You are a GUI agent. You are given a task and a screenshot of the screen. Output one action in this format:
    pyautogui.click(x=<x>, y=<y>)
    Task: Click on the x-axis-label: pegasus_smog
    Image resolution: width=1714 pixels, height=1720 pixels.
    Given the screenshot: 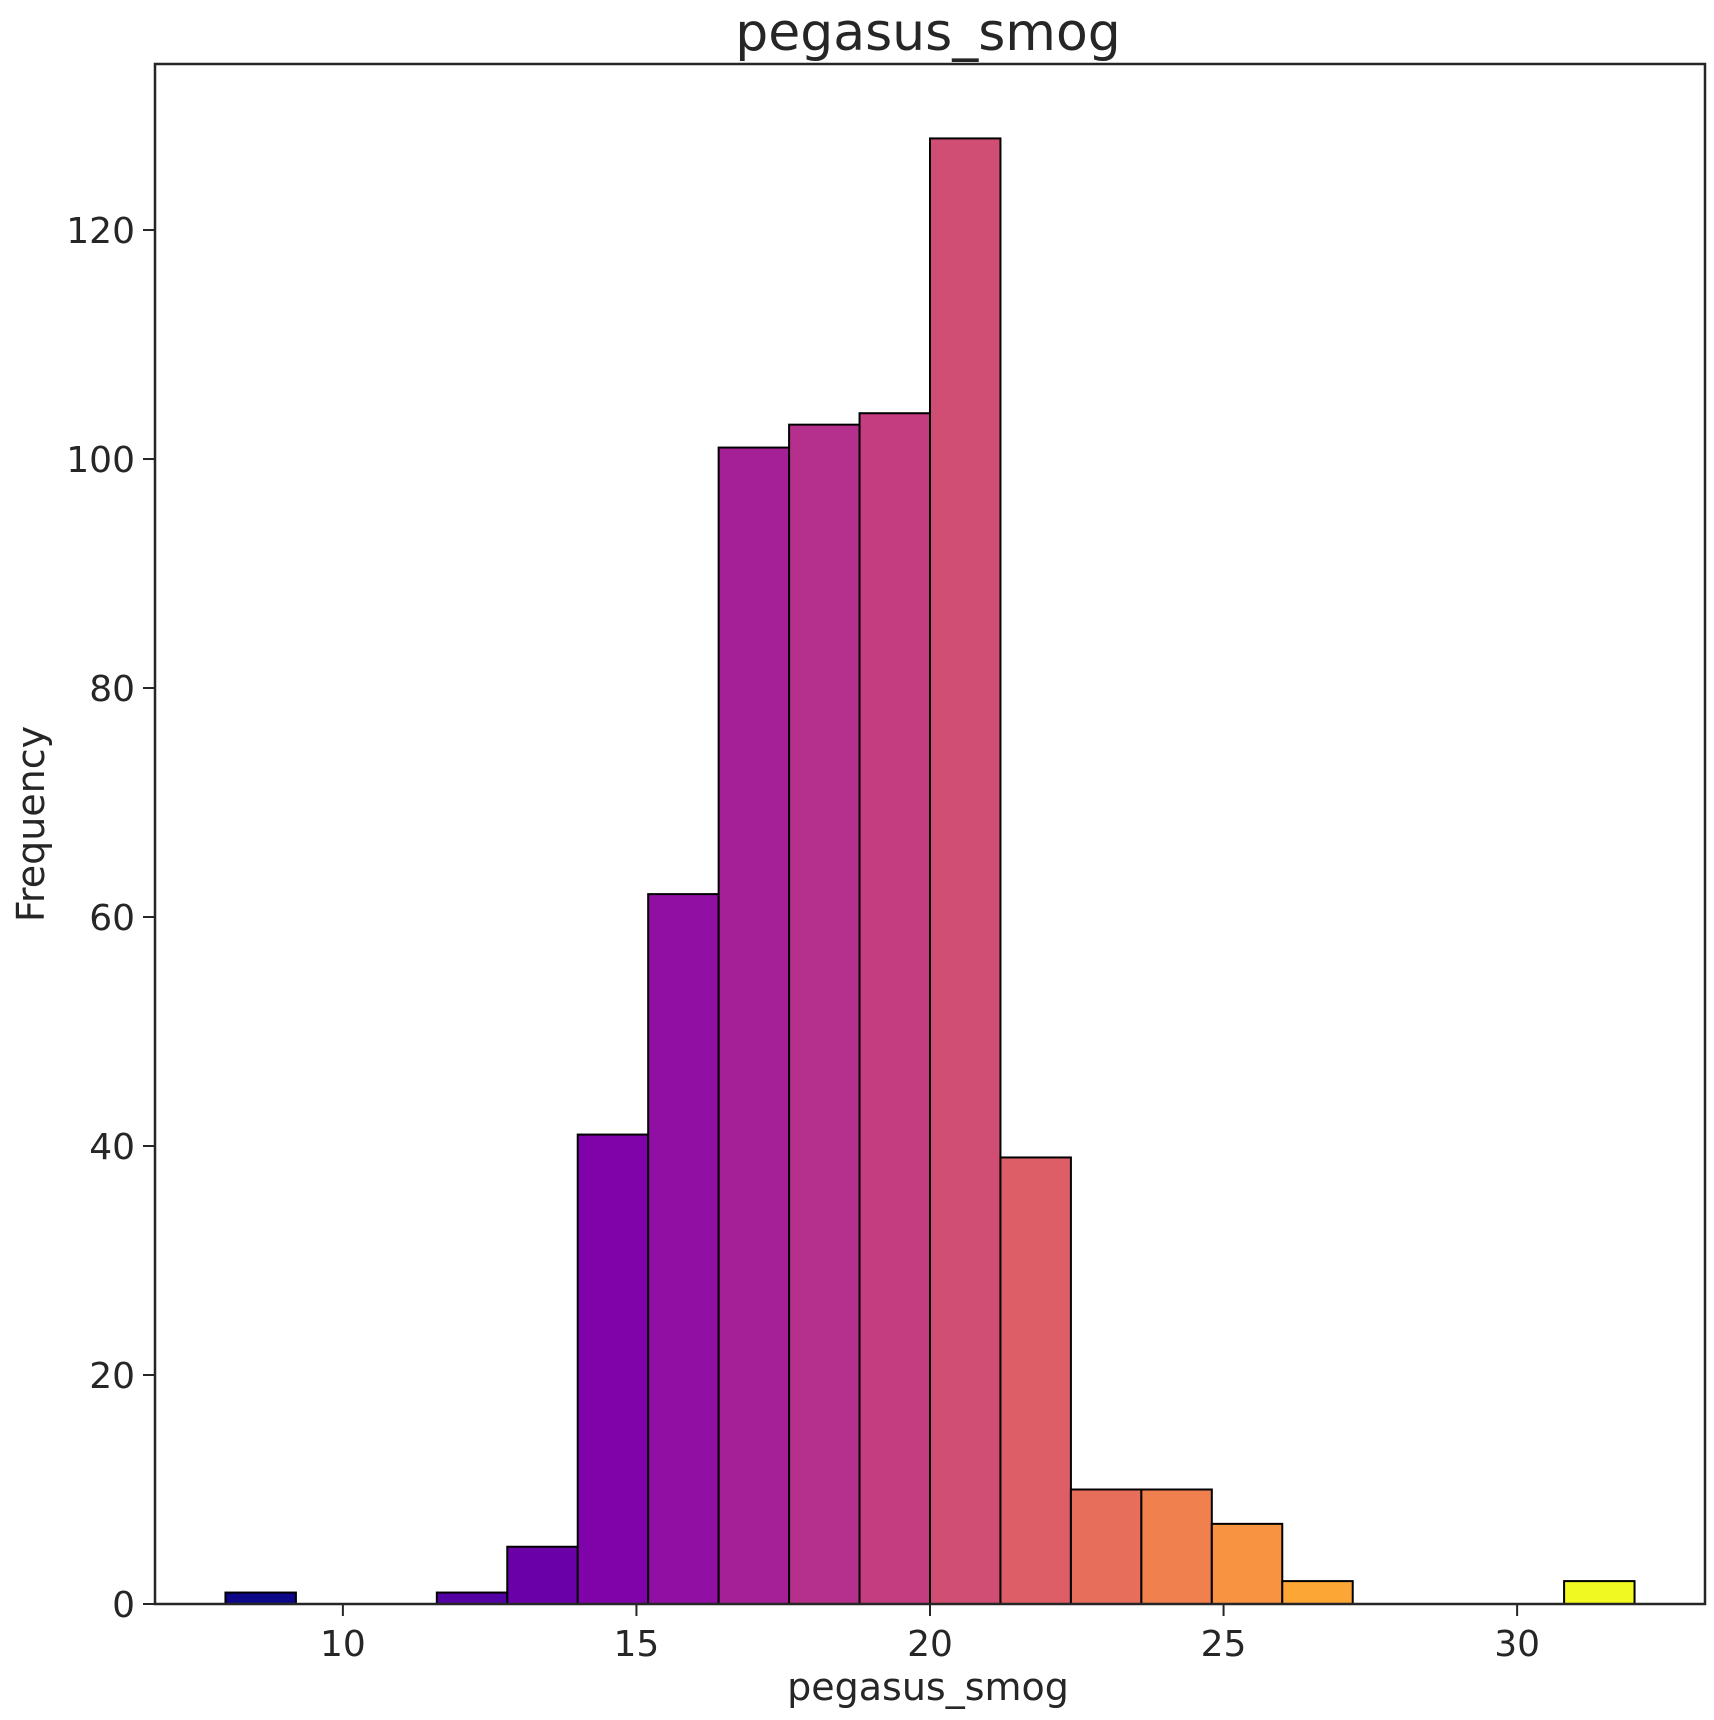 What is the action you would take?
    pyautogui.click(x=928, y=1687)
    